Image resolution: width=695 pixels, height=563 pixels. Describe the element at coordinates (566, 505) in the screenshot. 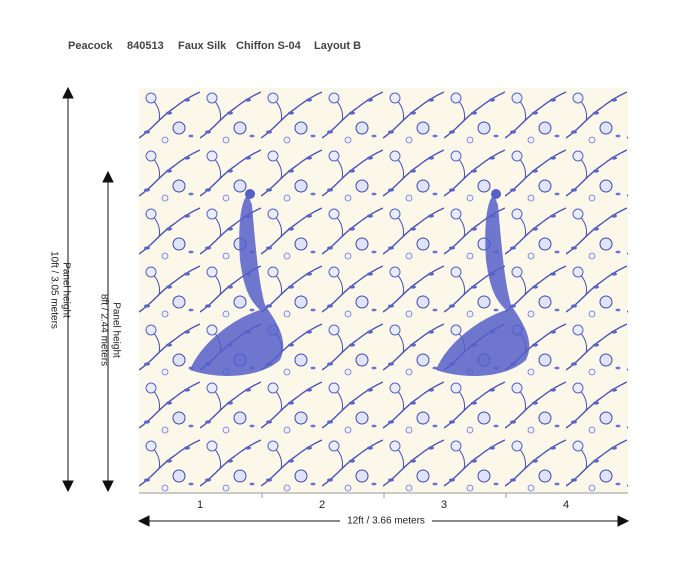

I see `panel-number: 4` at that location.